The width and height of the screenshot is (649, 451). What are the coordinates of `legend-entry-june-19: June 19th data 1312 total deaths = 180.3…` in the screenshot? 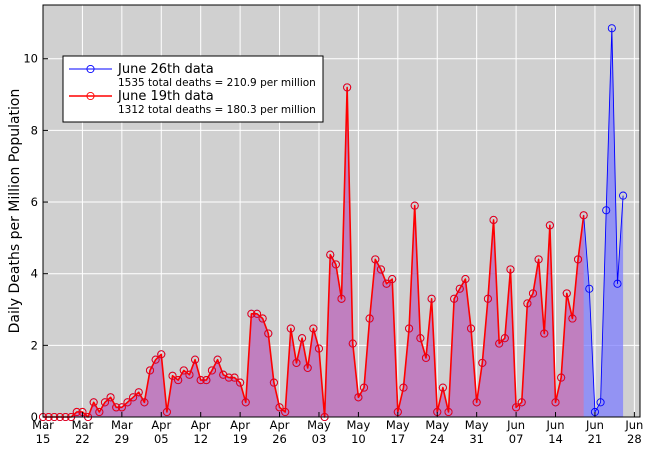 It's located at (192, 102).